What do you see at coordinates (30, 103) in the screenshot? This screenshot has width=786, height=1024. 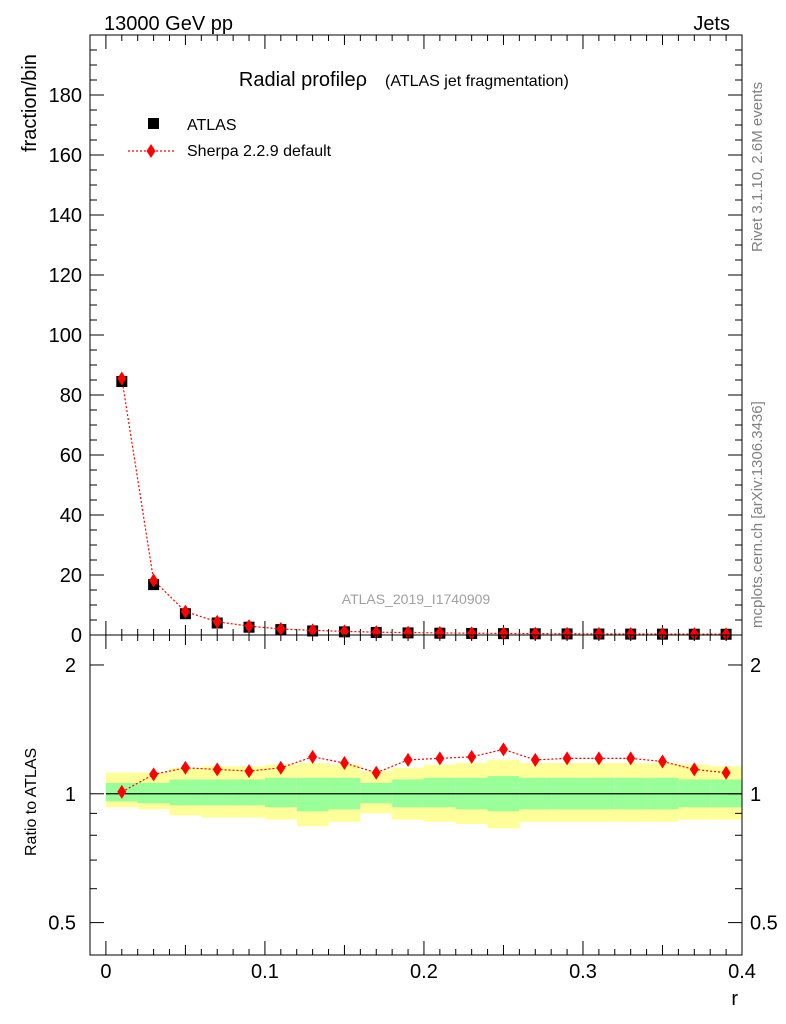 I see `y-axis-label: fraction/bin` at bounding box center [30, 103].